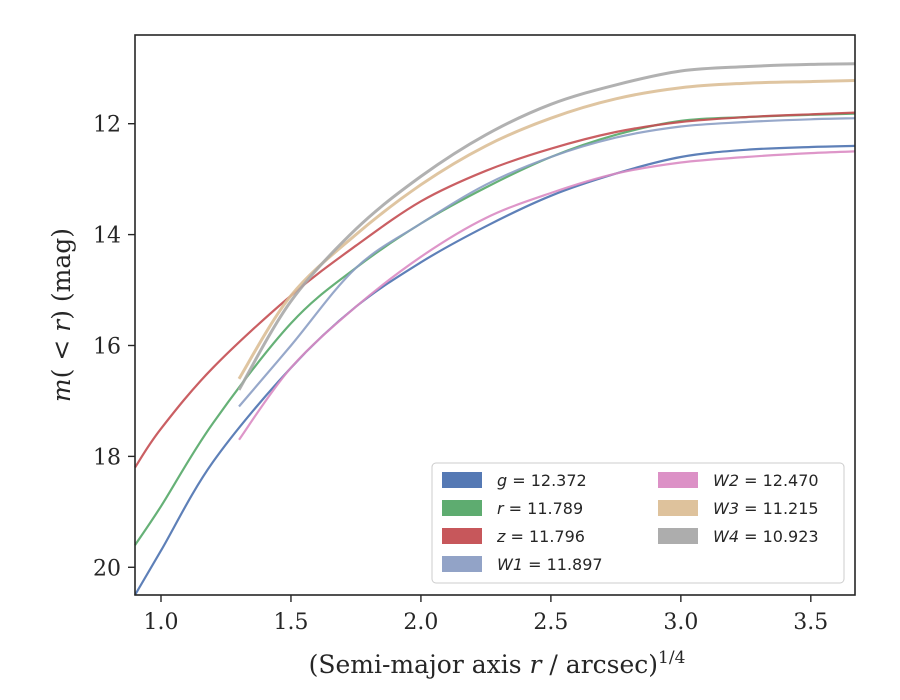 The height and width of the screenshot is (700, 900). I want to click on legend-entry-w1: W1 = 11.897, so click(522, 564).